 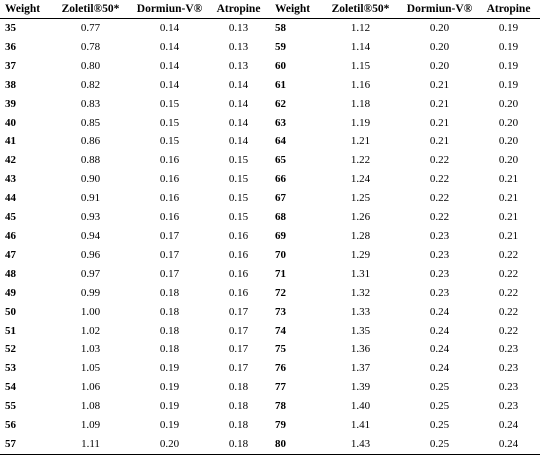 What do you see at coordinates (439, 444) in the screenshot?
I see `cell-dormiun: 0.25` at bounding box center [439, 444].